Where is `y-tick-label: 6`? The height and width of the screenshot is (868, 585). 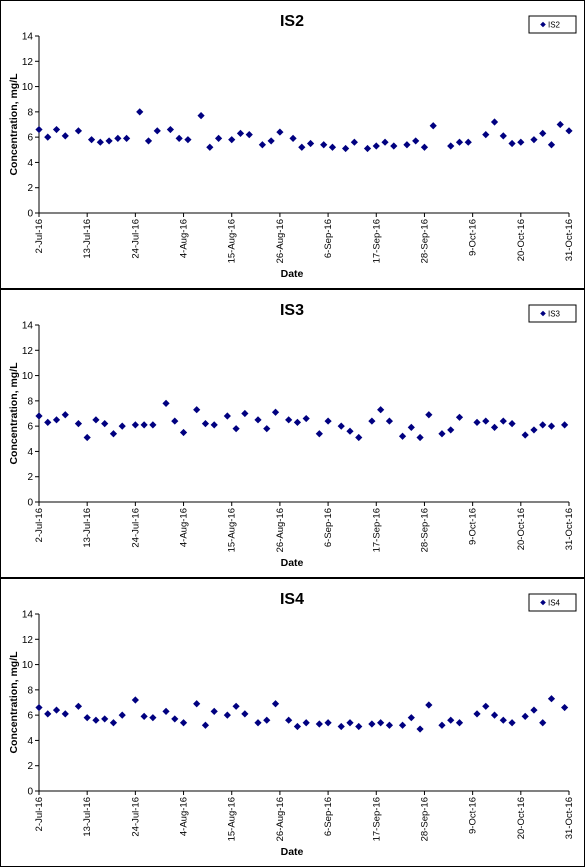 y-tick-label: 6 is located at coordinates (30, 138).